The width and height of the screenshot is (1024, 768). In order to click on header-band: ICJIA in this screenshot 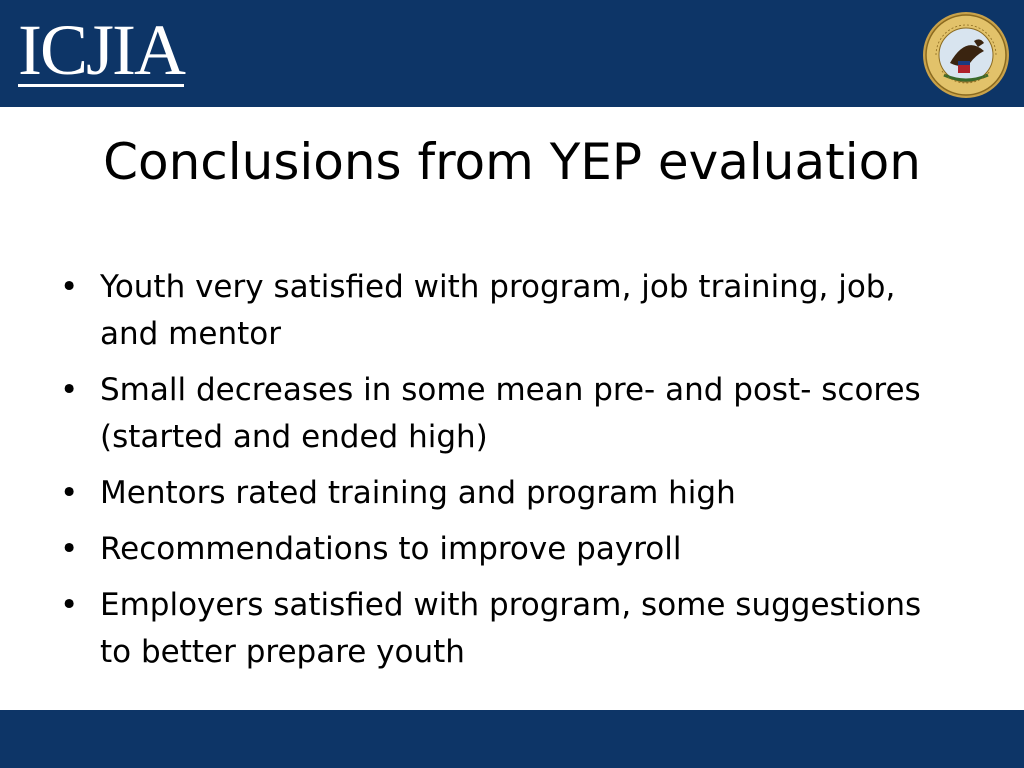, I will do `click(512, 53)`.